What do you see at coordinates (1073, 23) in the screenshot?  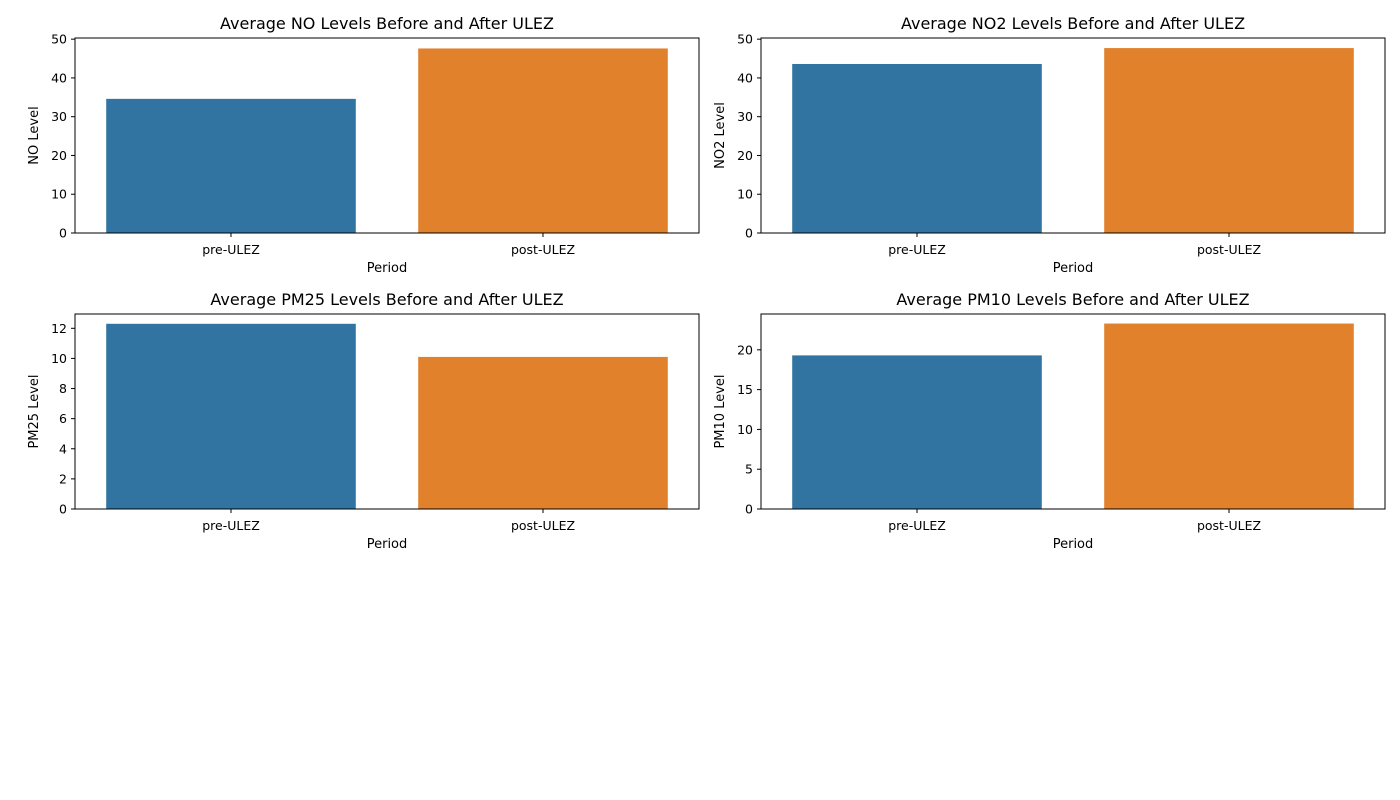 I see `chart-title: Average NO2 Levels Before and After ULEZ` at bounding box center [1073, 23].